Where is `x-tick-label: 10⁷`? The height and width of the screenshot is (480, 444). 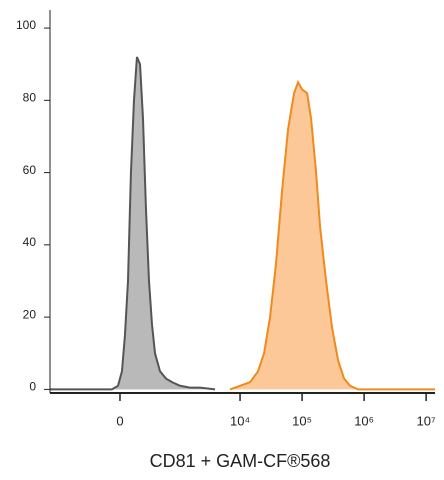 x-tick-label: 10⁷ is located at coordinates (426, 420).